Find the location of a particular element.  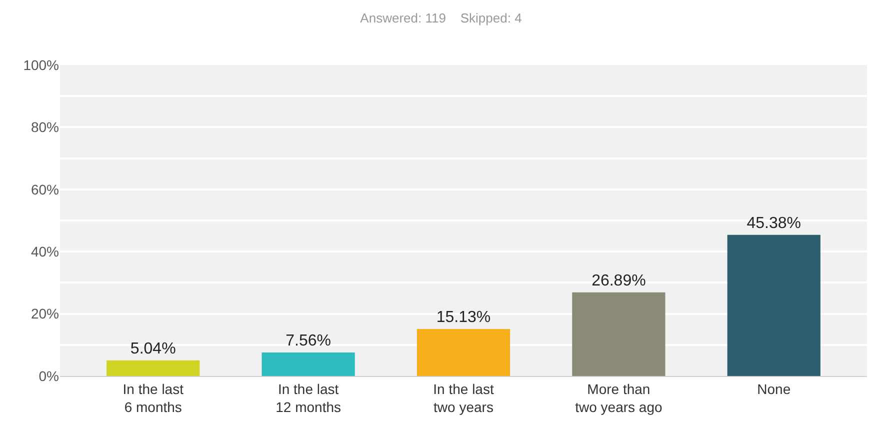

x-tick-label: More than two years ago is located at coordinates (618, 397).